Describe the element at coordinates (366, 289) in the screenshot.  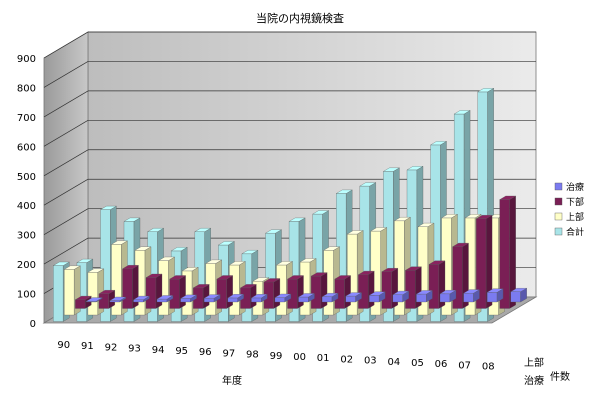
I see `bar-下部-02` at that location.